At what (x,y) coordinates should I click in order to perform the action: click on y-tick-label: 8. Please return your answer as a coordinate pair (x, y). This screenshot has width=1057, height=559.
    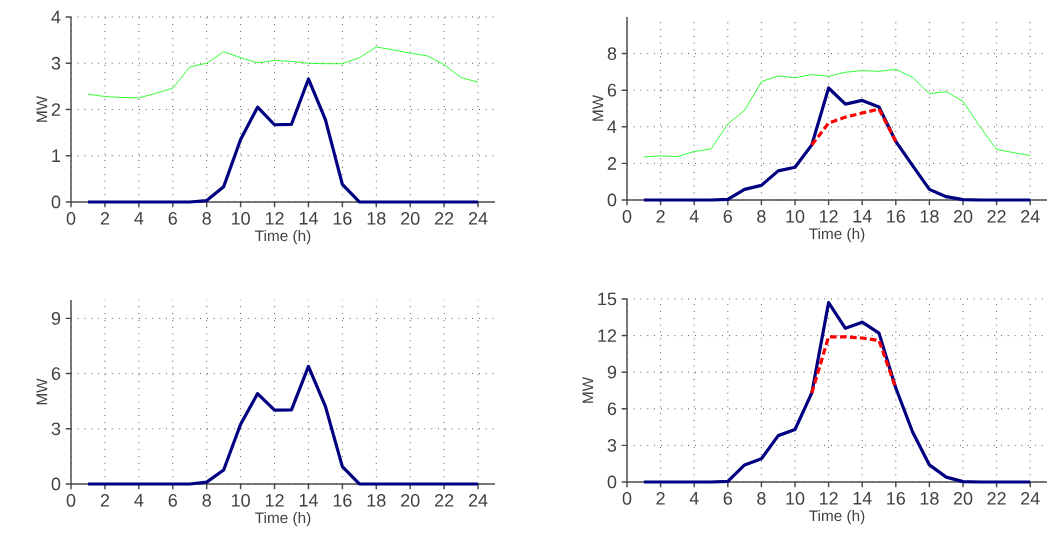
    Looking at the image, I should click on (612, 53).